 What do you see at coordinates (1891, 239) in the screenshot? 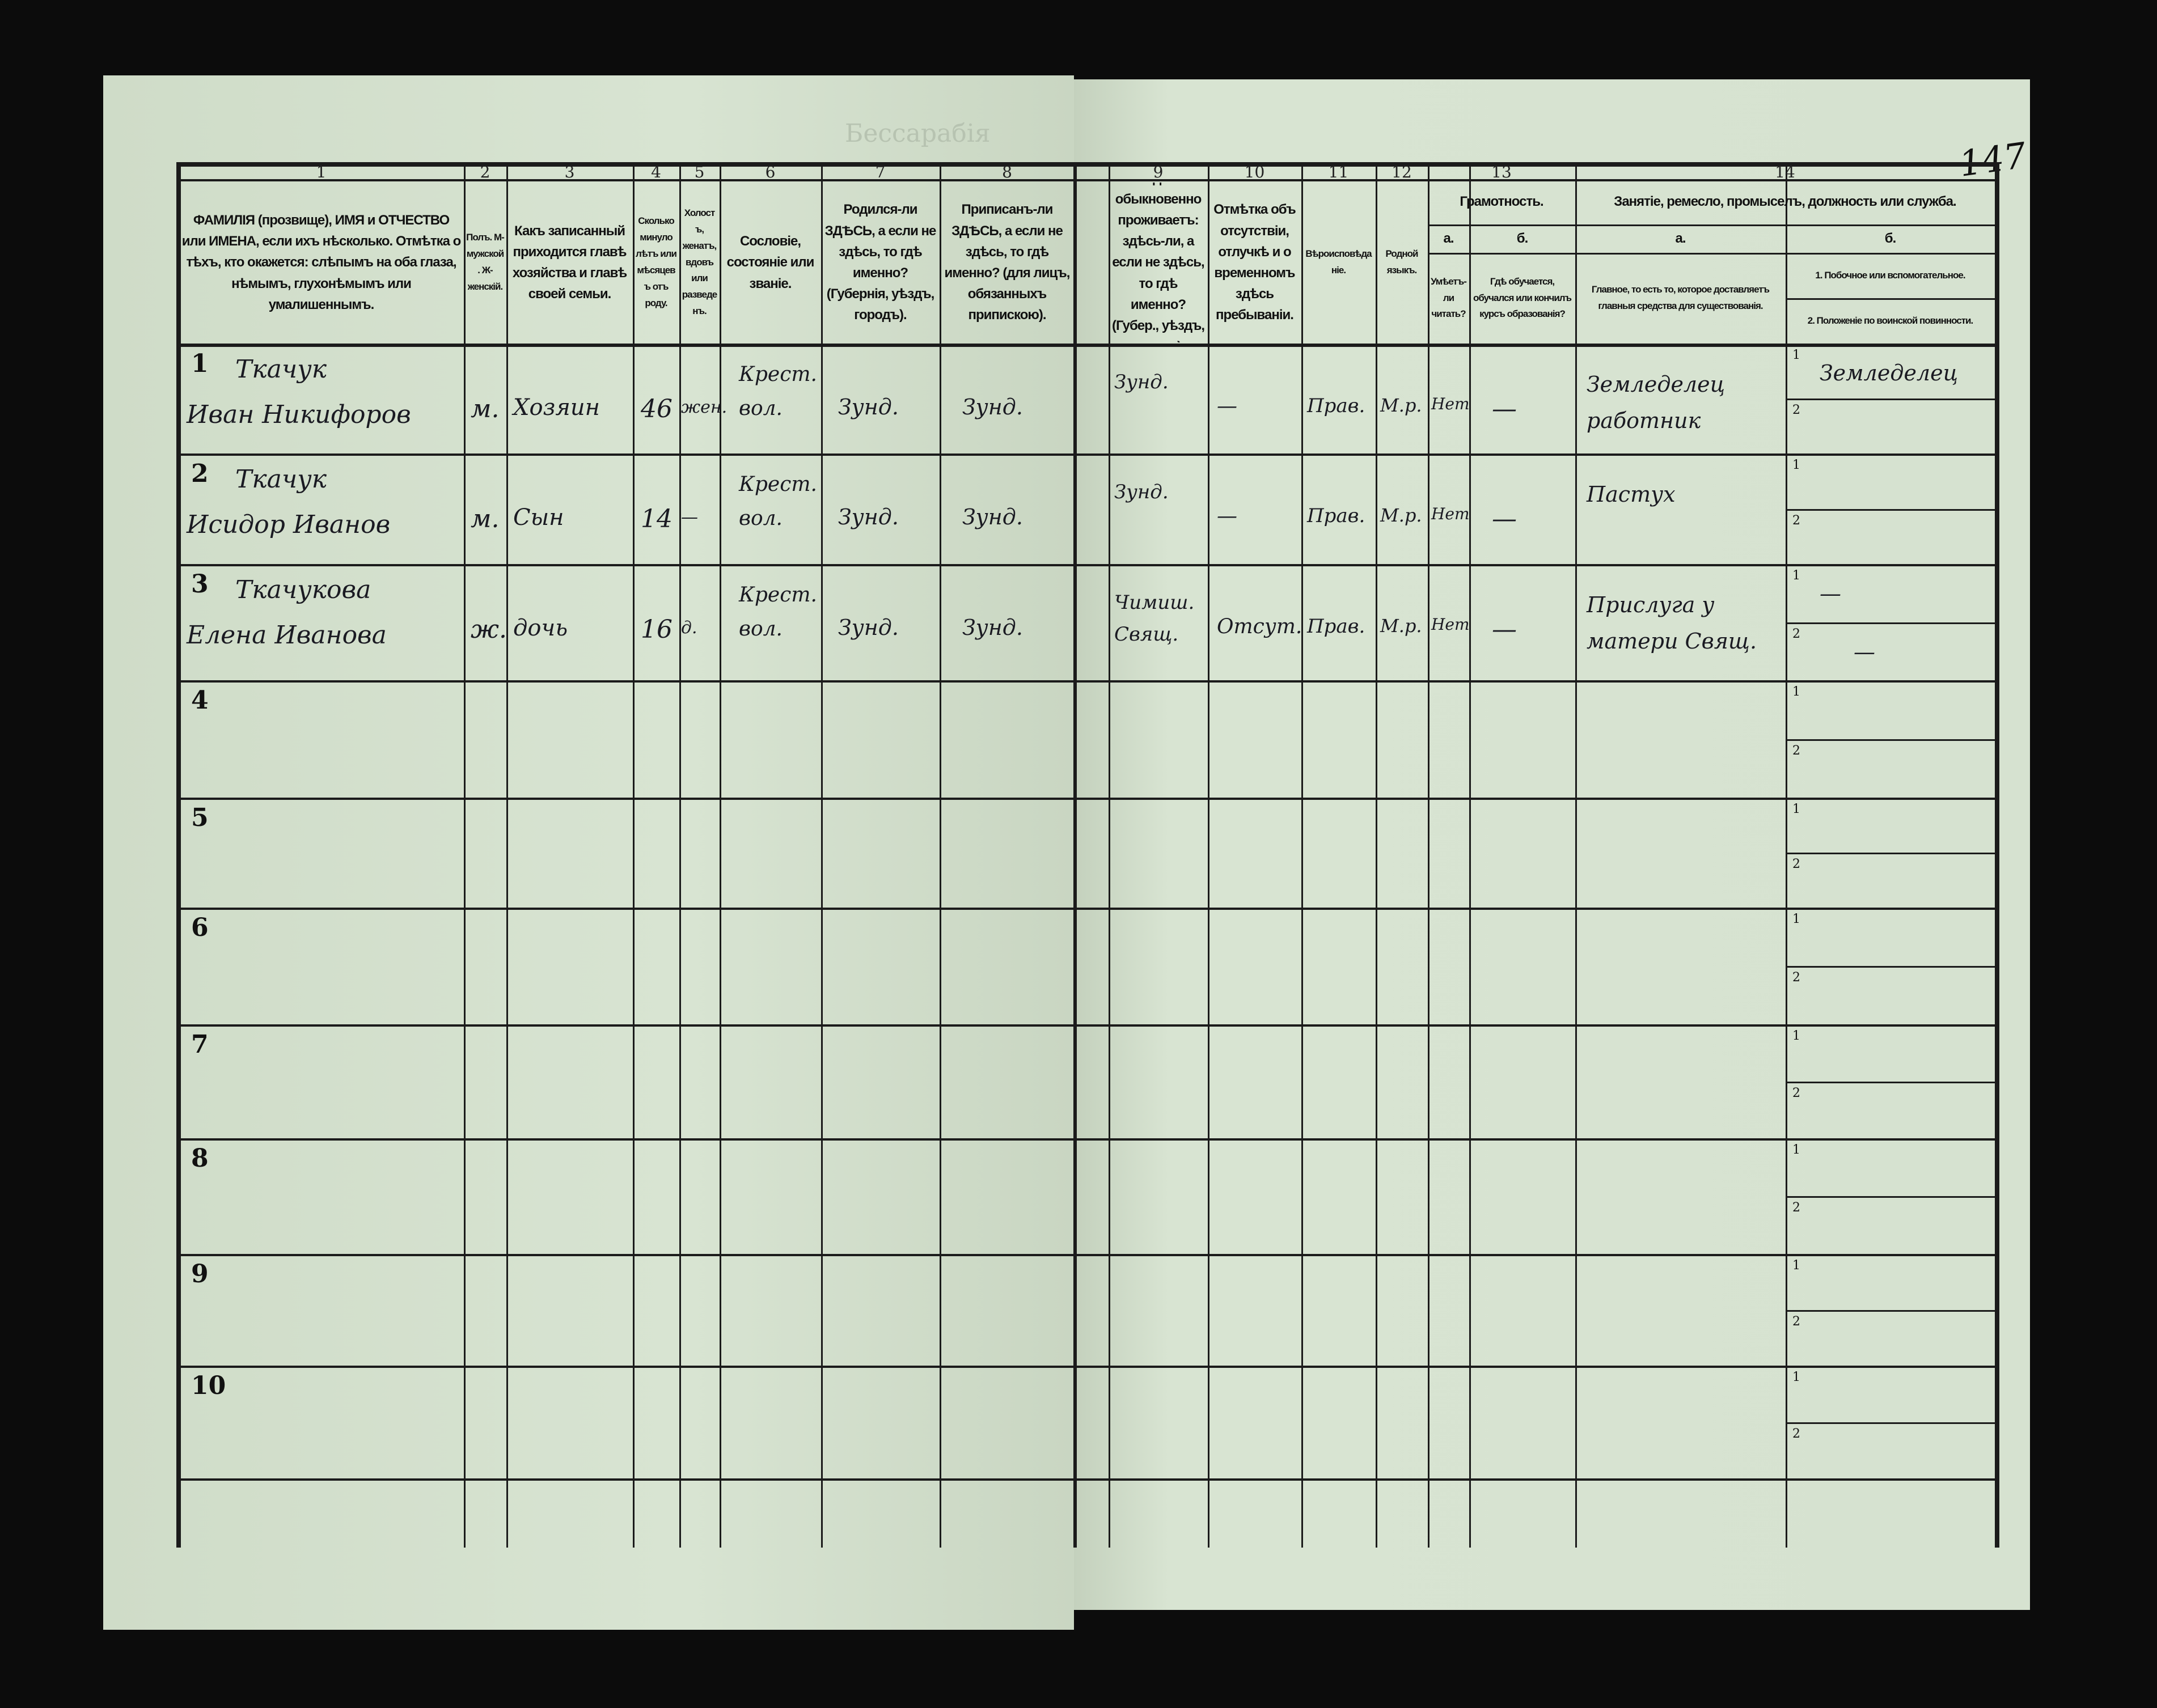
I see `occupation-b-label: б.` at bounding box center [1891, 239].